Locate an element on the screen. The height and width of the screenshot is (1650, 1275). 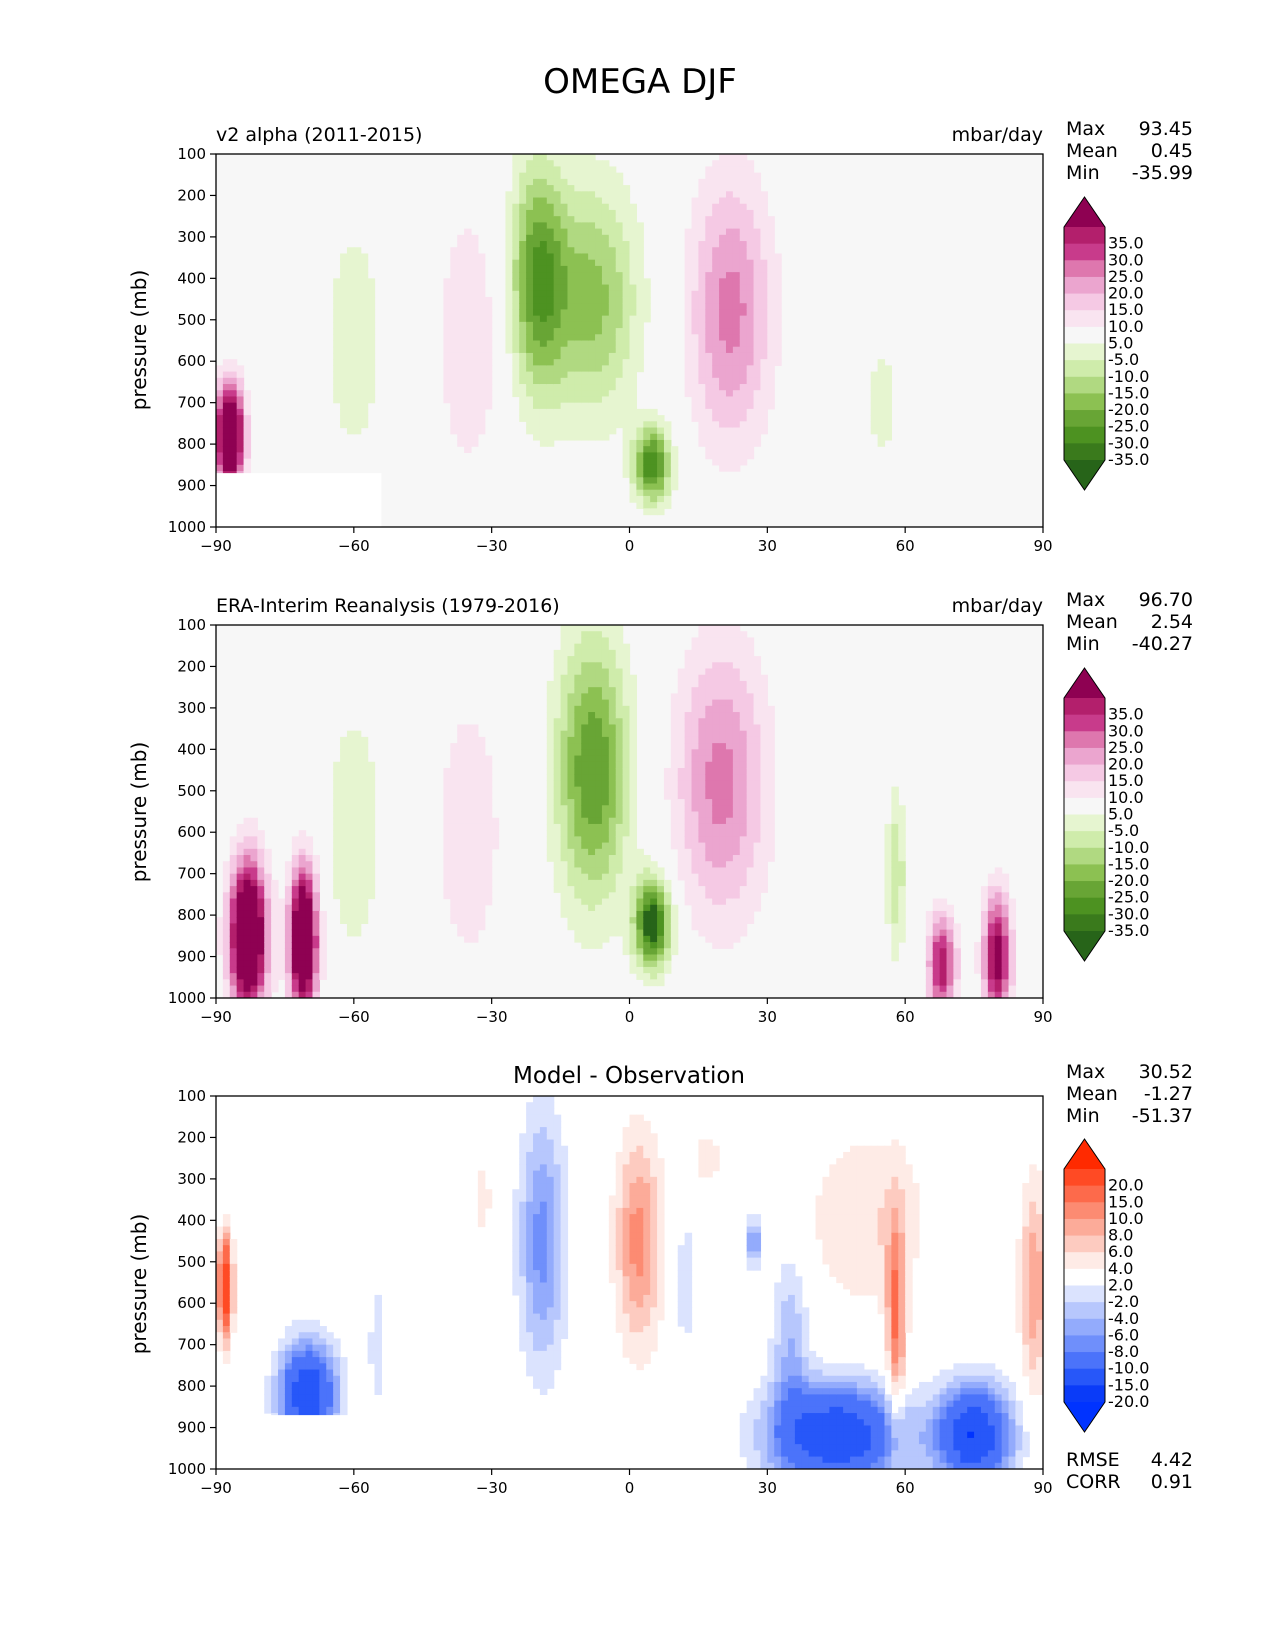
colorbar-tick-label: 30.0 is located at coordinates (1126, 259).